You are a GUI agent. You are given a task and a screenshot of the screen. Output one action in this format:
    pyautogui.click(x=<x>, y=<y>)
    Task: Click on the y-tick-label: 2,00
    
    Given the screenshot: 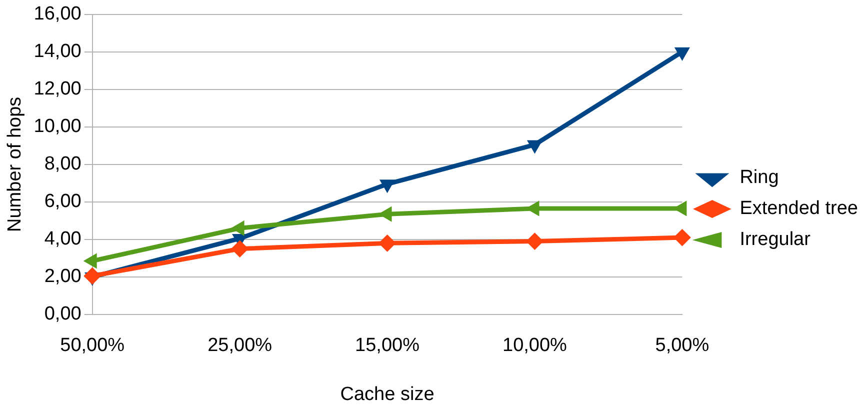 What is the action you would take?
    pyautogui.click(x=63, y=277)
    